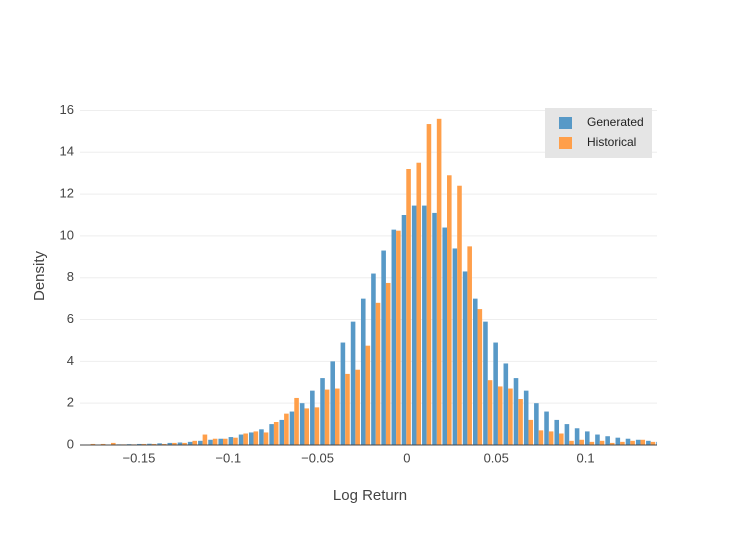 This screenshot has height=541, width=747. I want to click on y-tick-label: 8, so click(70, 276).